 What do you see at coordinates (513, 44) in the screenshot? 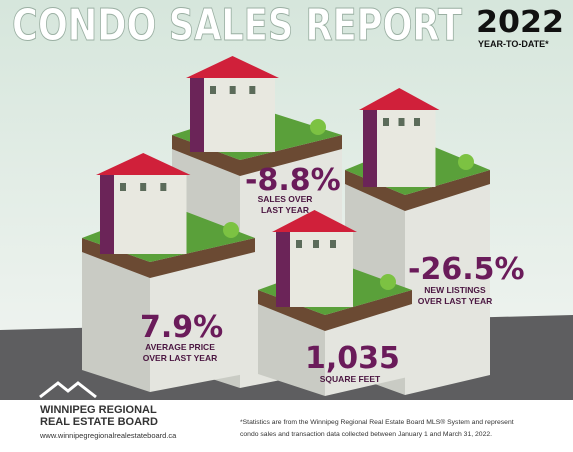
I see `subtitle: YEAR-TO-DATE*` at bounding box center [513, 44].